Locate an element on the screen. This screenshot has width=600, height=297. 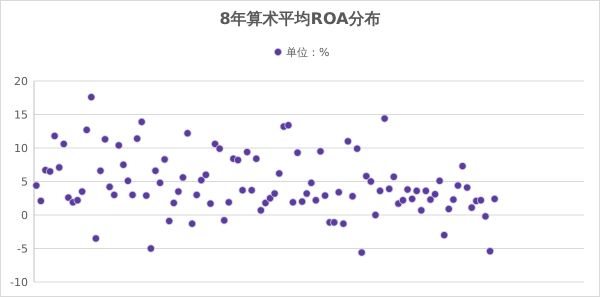
y-tick-label: -5 is located at coordinates (22, 249).